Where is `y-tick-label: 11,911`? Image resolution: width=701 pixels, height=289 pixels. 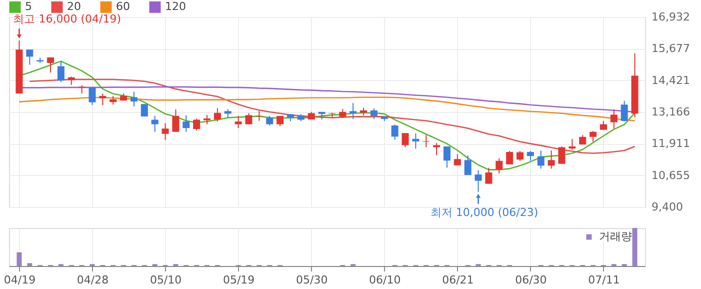 y-tick-label: 11,911 is located at coordinates (671, 143).